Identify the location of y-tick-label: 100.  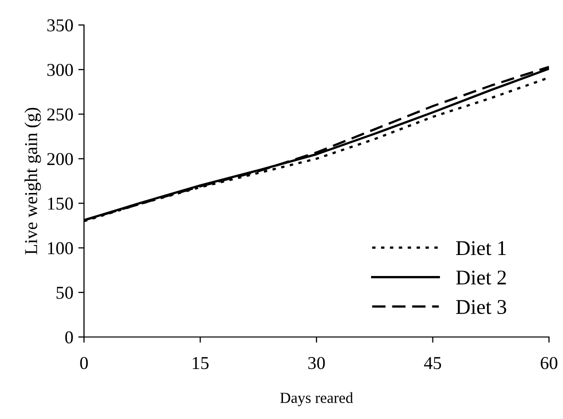
(60, 248).